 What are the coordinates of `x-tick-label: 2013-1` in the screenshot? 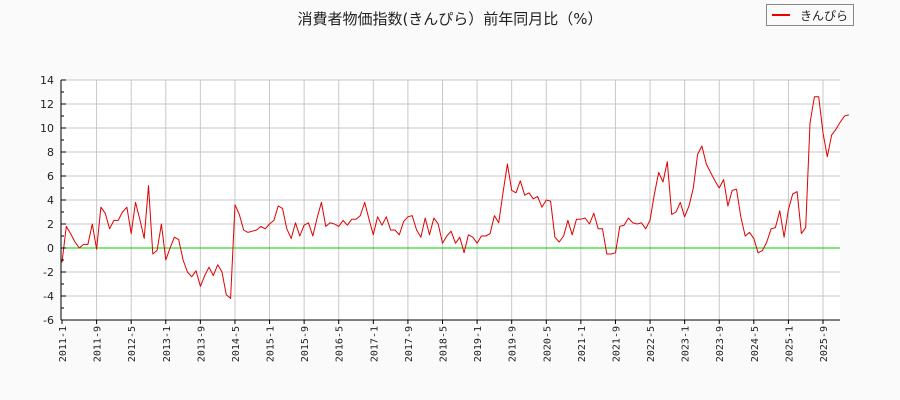 It's located at (167, 344).